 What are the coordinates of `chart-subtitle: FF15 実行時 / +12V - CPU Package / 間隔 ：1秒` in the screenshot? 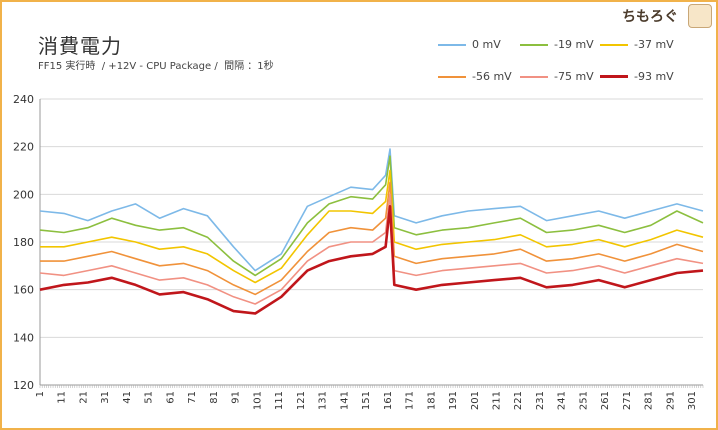 It's located at (156, 66).